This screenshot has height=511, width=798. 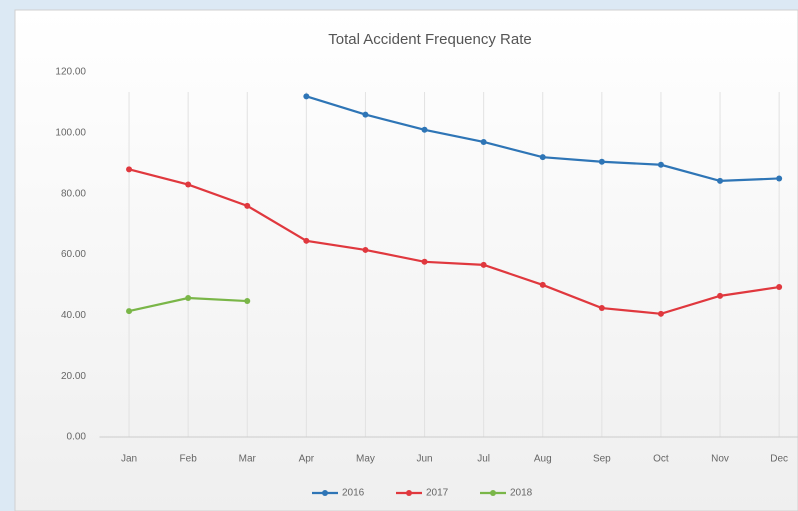 What do you see at coordinates (248, 459) in the screenshot?
I see `x-tick-label: Mar` at bounding box center [248, 459].